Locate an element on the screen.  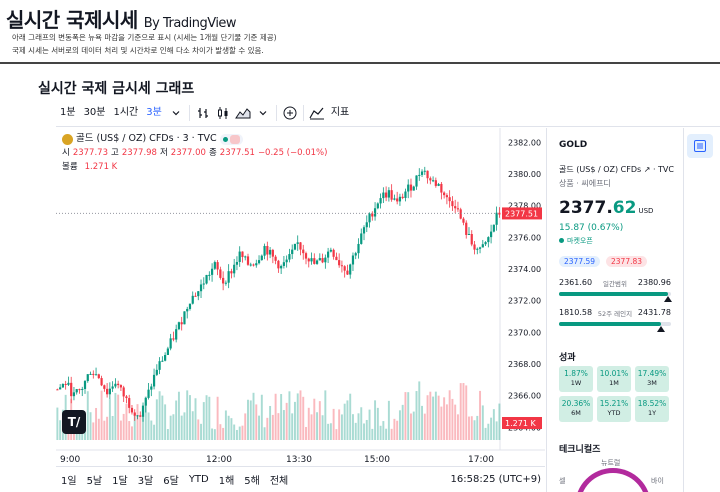
technicals-title: 테크니컬즈 is located at coordinates (580, 450).